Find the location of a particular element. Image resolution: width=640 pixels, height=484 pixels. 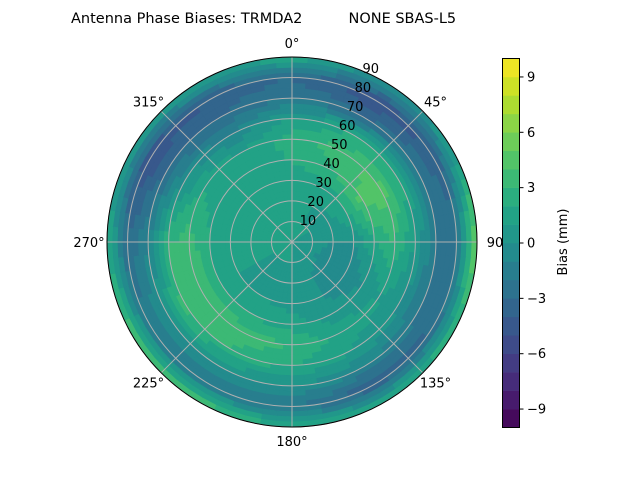

colorbar-tick-label: −3 is located at coordinates (536, 299).